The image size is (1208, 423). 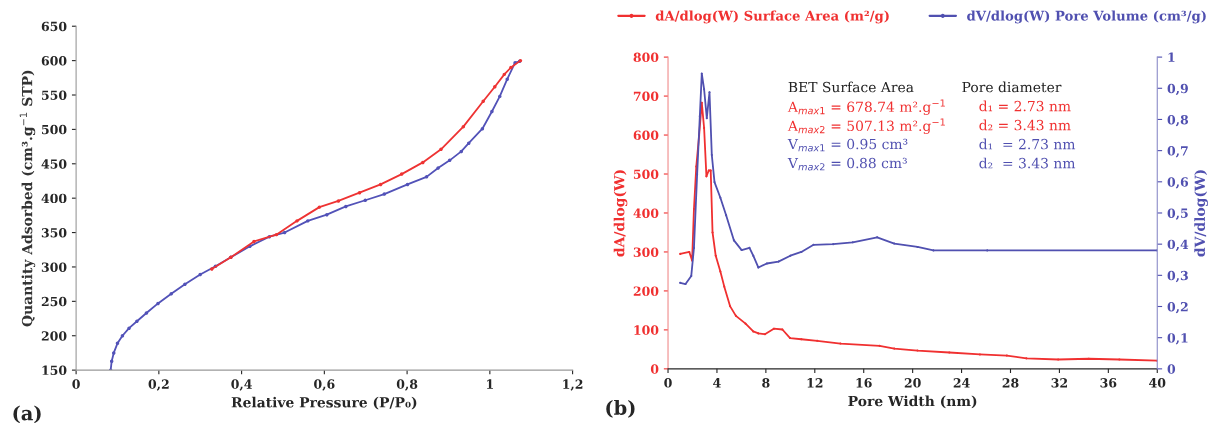 What do you see at coordinates (717, 383) in the screenshot?
I see `x-tick-label: 4` at bounding box center [717, 383].